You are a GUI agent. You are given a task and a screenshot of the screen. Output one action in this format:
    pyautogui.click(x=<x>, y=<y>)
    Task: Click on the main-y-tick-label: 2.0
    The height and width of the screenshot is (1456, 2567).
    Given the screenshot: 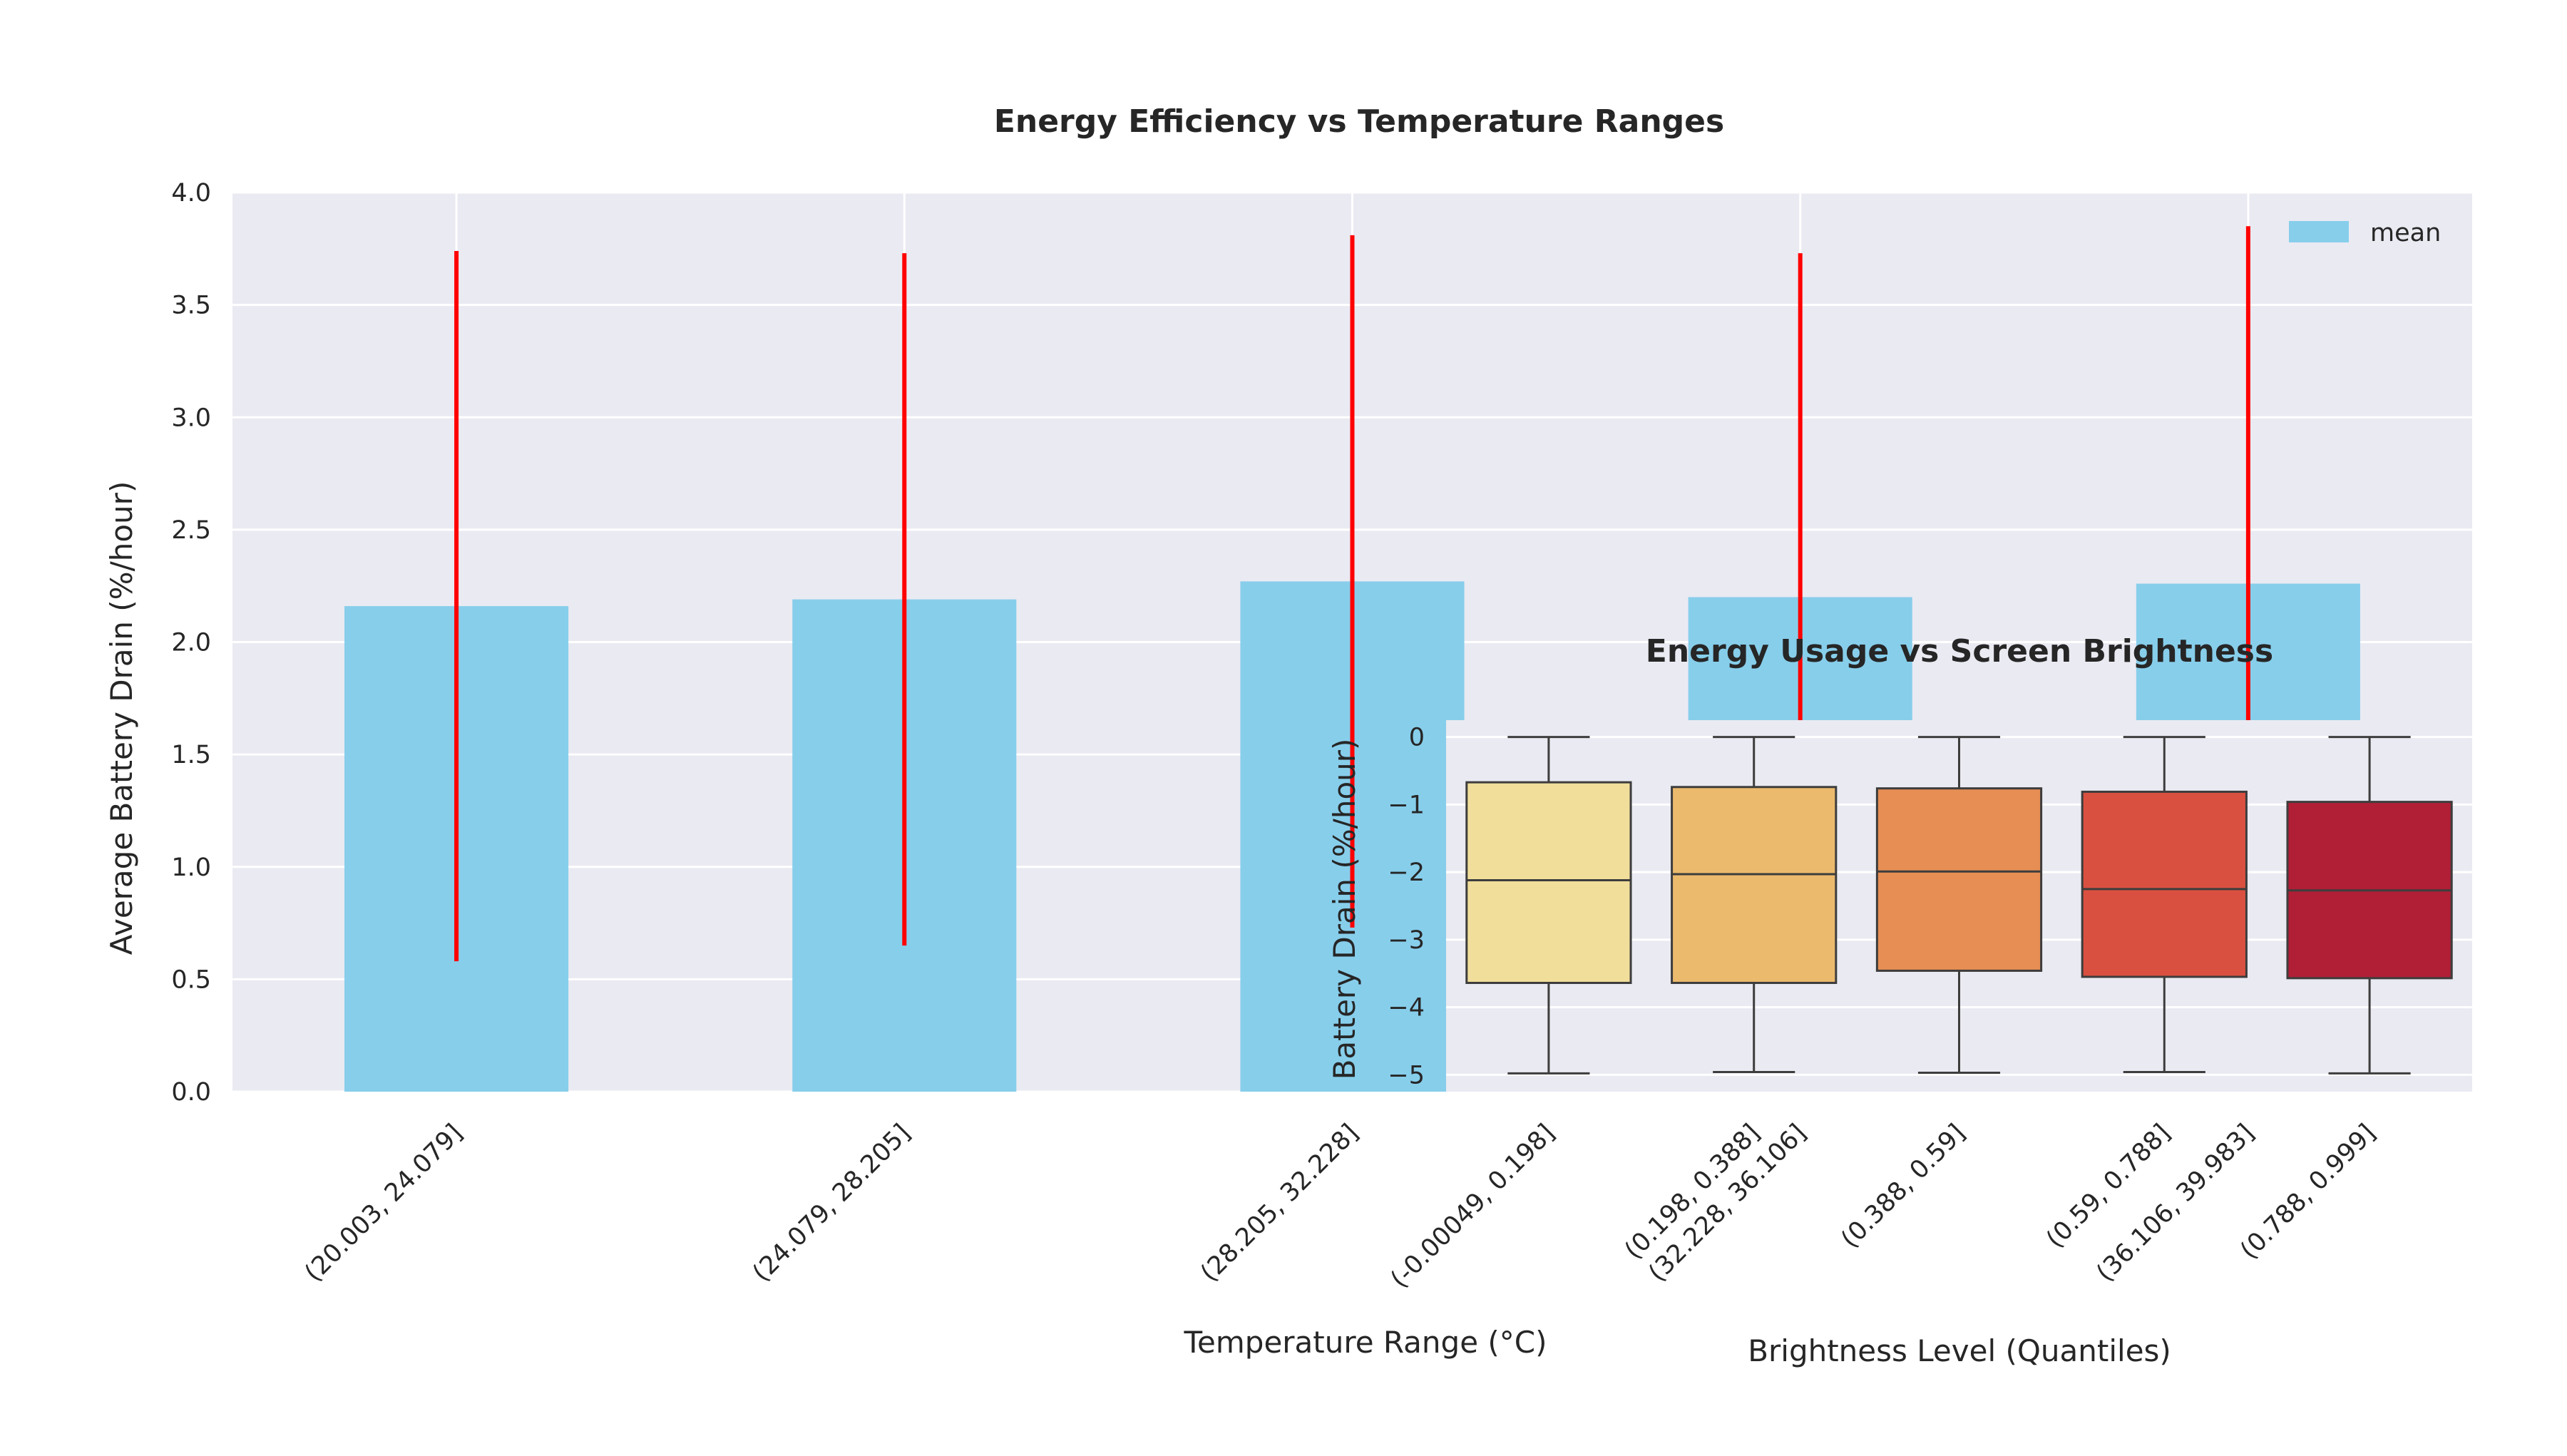 What is the action you would take?
    pyautogui.click(x=191, y=643)
    